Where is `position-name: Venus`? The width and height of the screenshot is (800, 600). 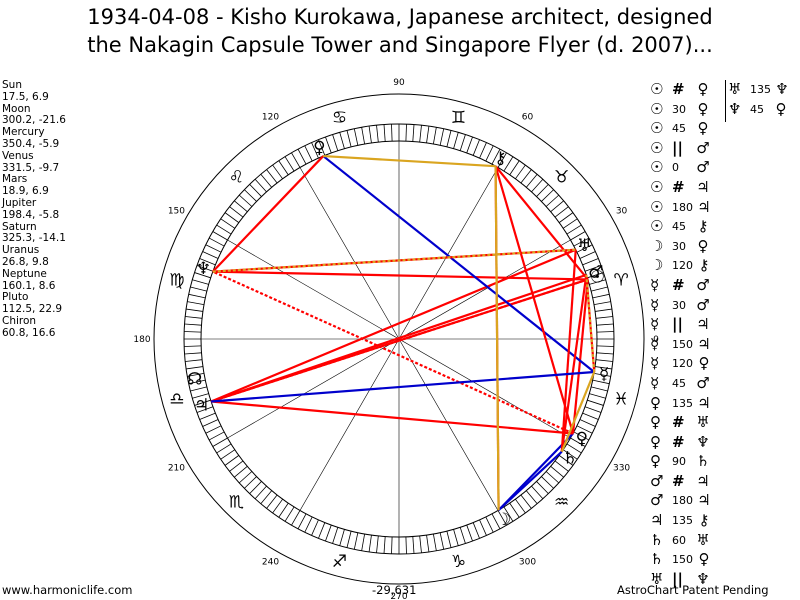
position-name: Venus is located at coordinates (18, 155).